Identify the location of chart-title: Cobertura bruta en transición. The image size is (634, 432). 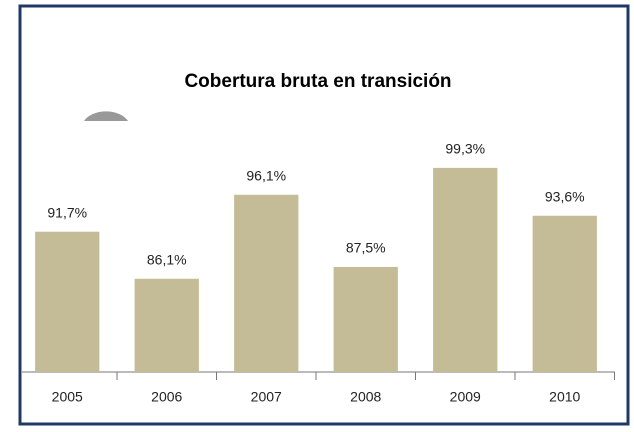
(317, 81).